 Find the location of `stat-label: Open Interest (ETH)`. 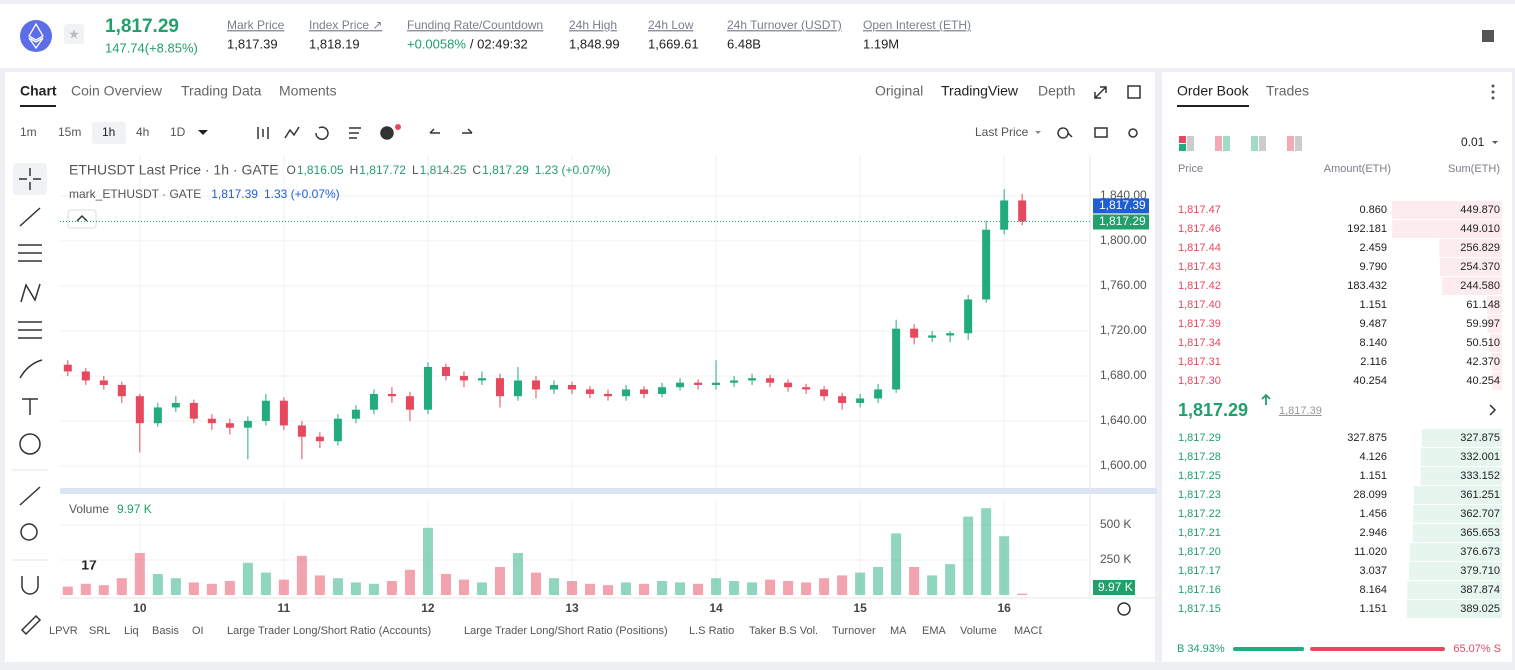

stat-label: Open Interest (ETH) is located at coordinates (917, 25).